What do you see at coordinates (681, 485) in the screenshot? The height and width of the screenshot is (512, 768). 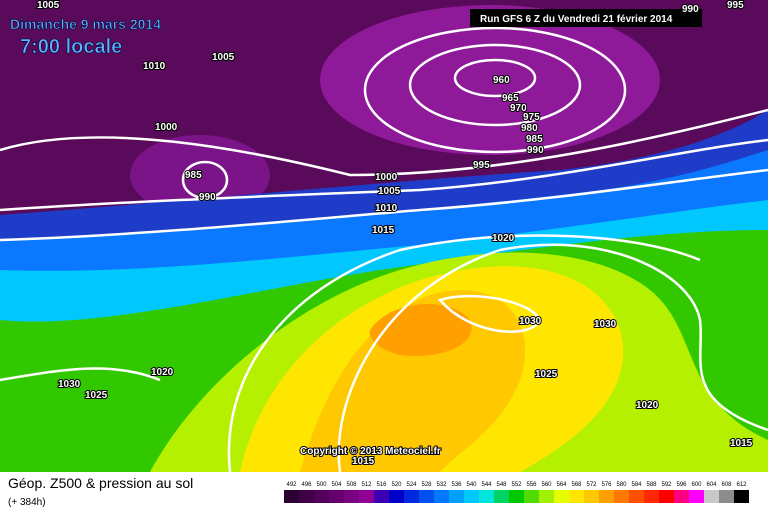 I see `colorbar-label: 596` at bounding box center [681, 485].